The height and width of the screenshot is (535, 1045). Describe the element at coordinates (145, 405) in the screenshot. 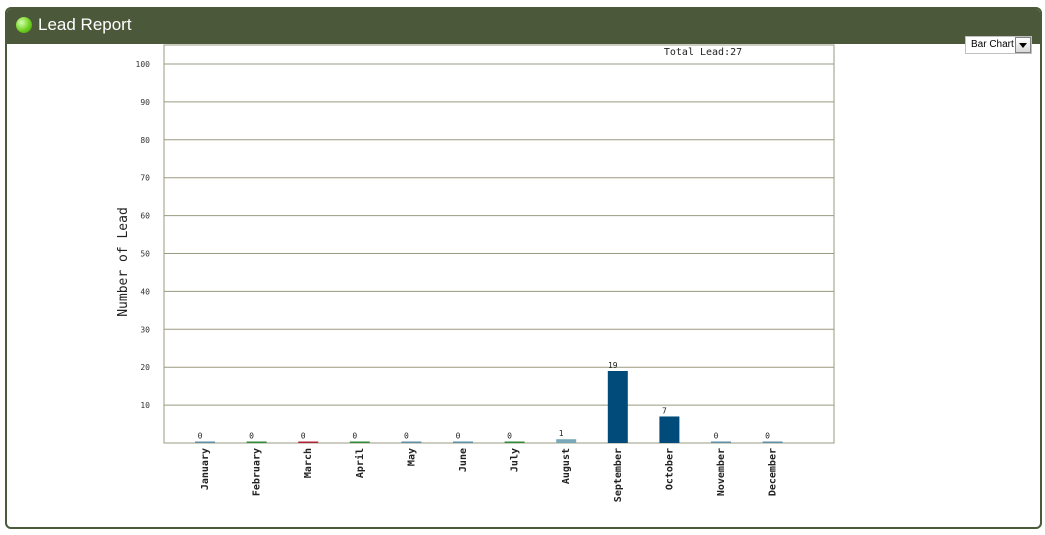

I see `y-tick-label: 10` at that location.